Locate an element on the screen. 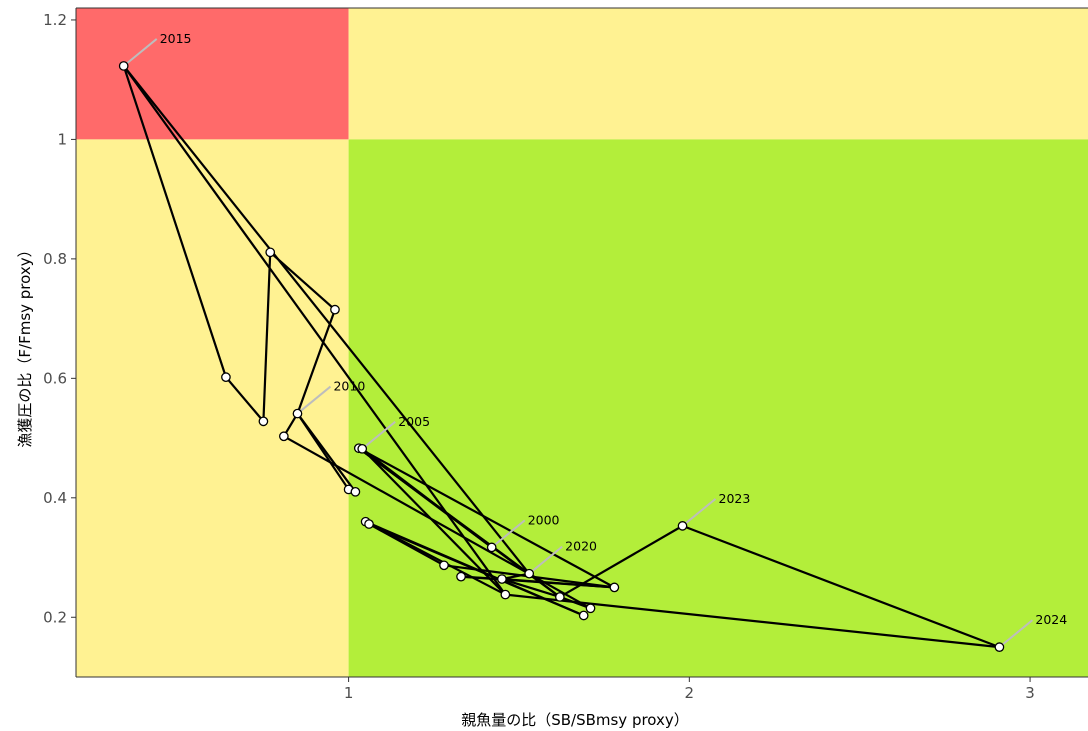  year-label: 2005 is located at coordinates (414, 421).